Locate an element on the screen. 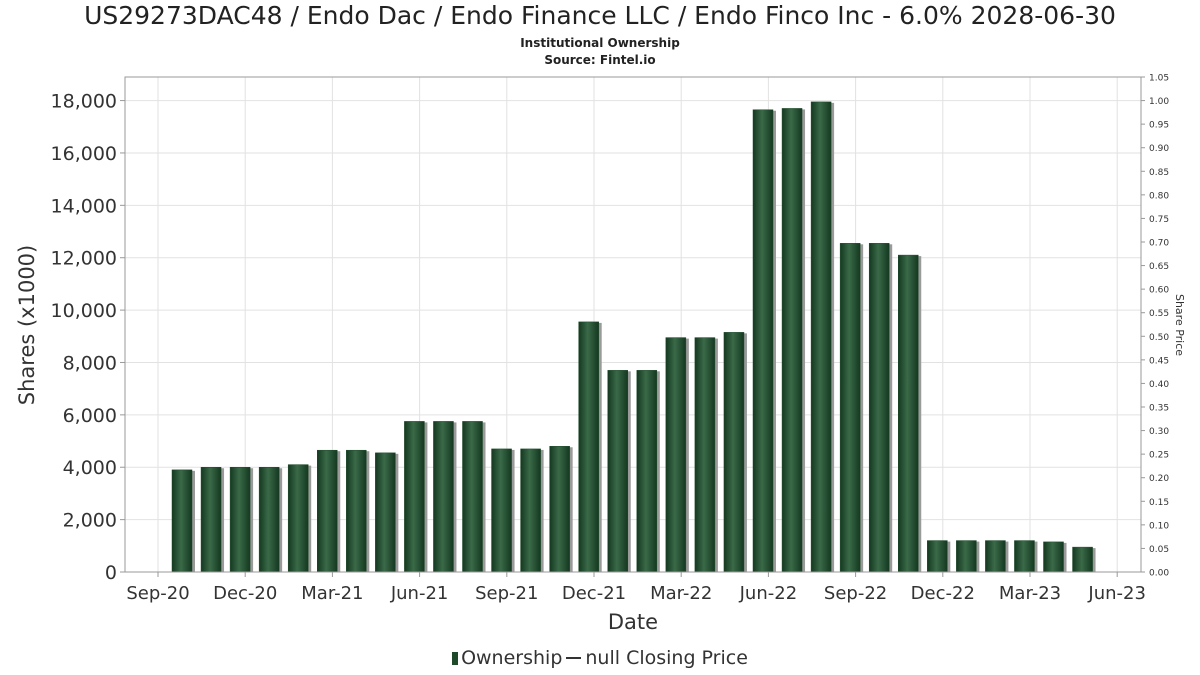  legend: Ownership null Closing Price is located at coordinates (600, 658).